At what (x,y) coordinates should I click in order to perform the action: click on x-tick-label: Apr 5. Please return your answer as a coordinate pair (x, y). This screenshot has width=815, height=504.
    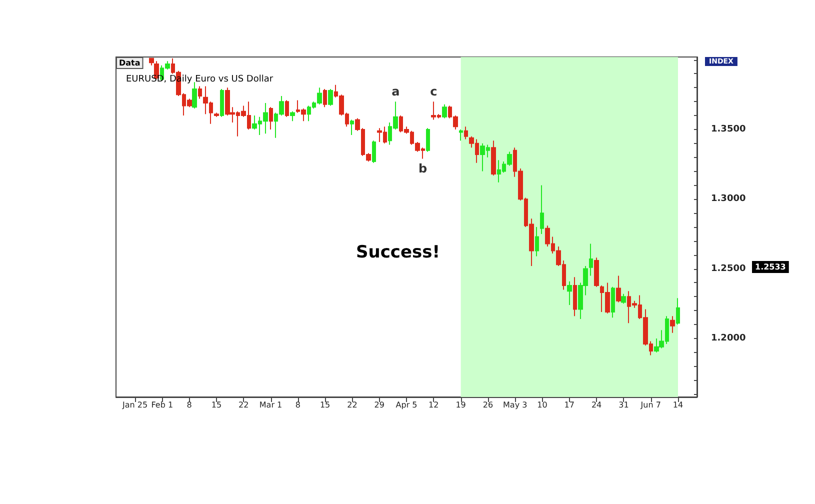
    Looking at the image, I should click on (407, 405).